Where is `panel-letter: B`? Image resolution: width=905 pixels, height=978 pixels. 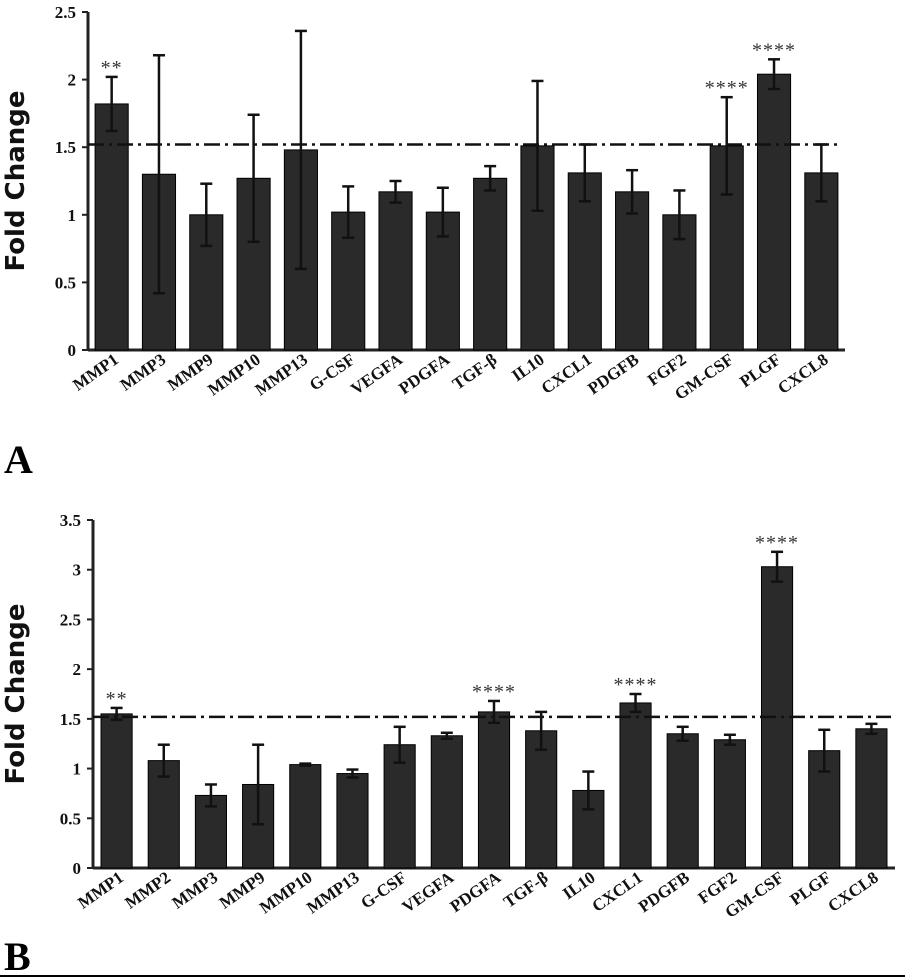
panel-letter: B is located at coordinates (17, 956).